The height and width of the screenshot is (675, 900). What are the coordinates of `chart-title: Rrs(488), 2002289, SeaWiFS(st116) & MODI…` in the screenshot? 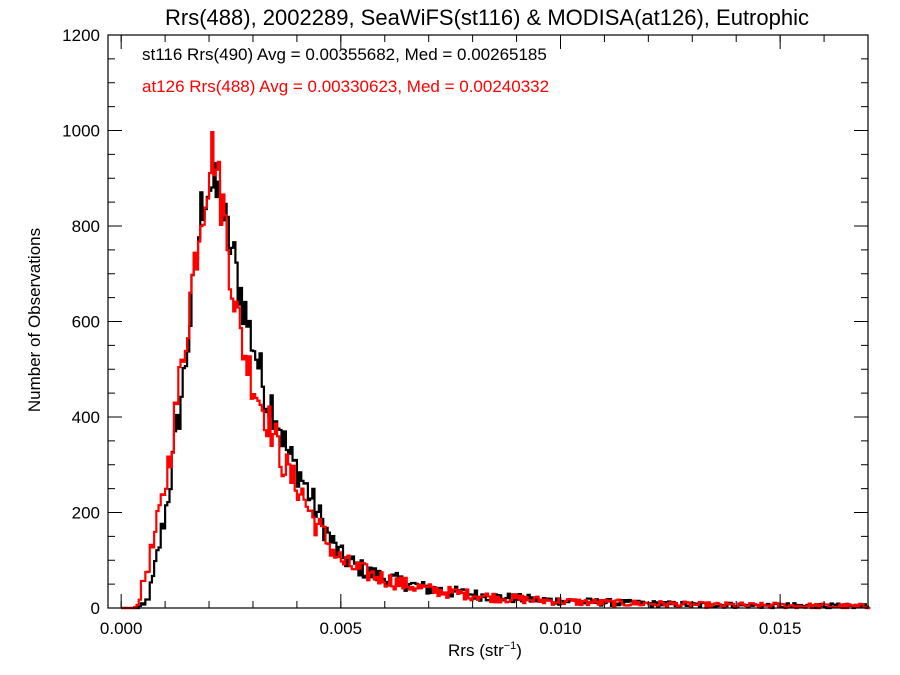 It's located at (487, 17).